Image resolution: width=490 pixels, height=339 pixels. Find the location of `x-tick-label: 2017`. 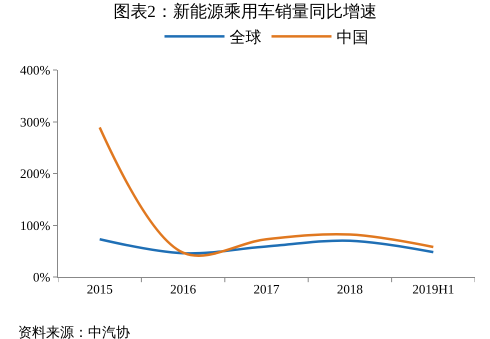

x-tick-label: 2017 is located at coordinates (267, 289).